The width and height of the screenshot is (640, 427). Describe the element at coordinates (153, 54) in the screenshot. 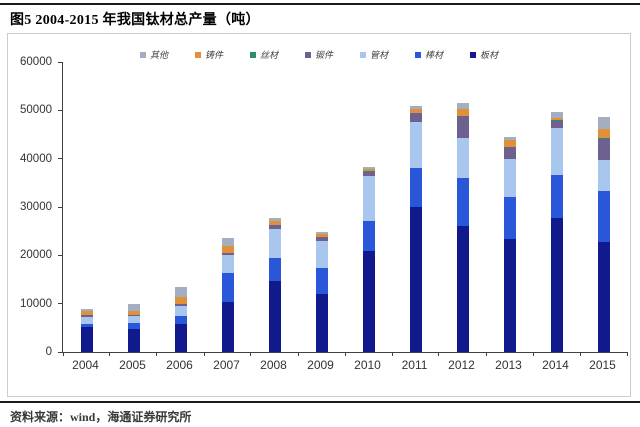

I see `legend-item: 其他` at that location.